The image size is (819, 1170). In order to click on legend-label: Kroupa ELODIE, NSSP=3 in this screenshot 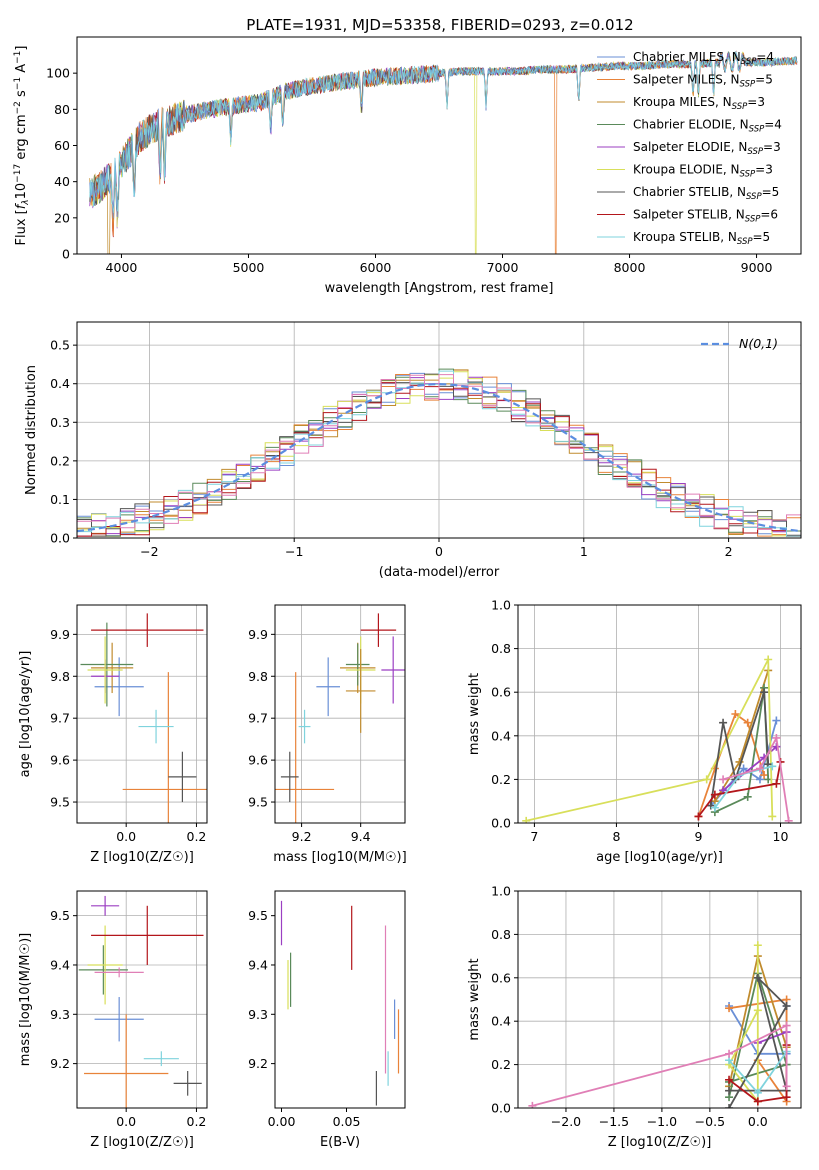, I will do `click(703, 171)`.